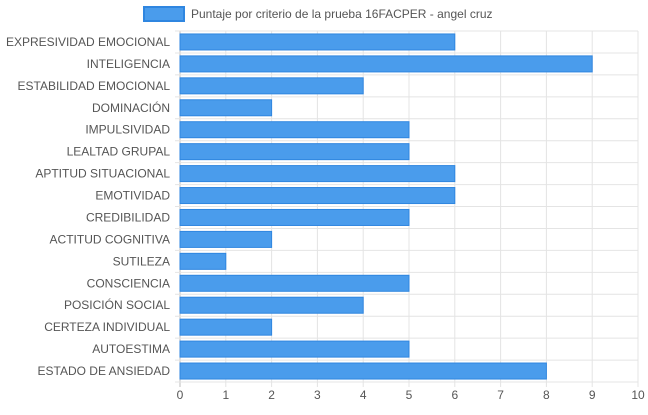 This screenshot has width=648, height=415. I want to click on x-axis-ticks: 0 1 2 3 4 5 6 7 8 9 10, so click(411, 395).